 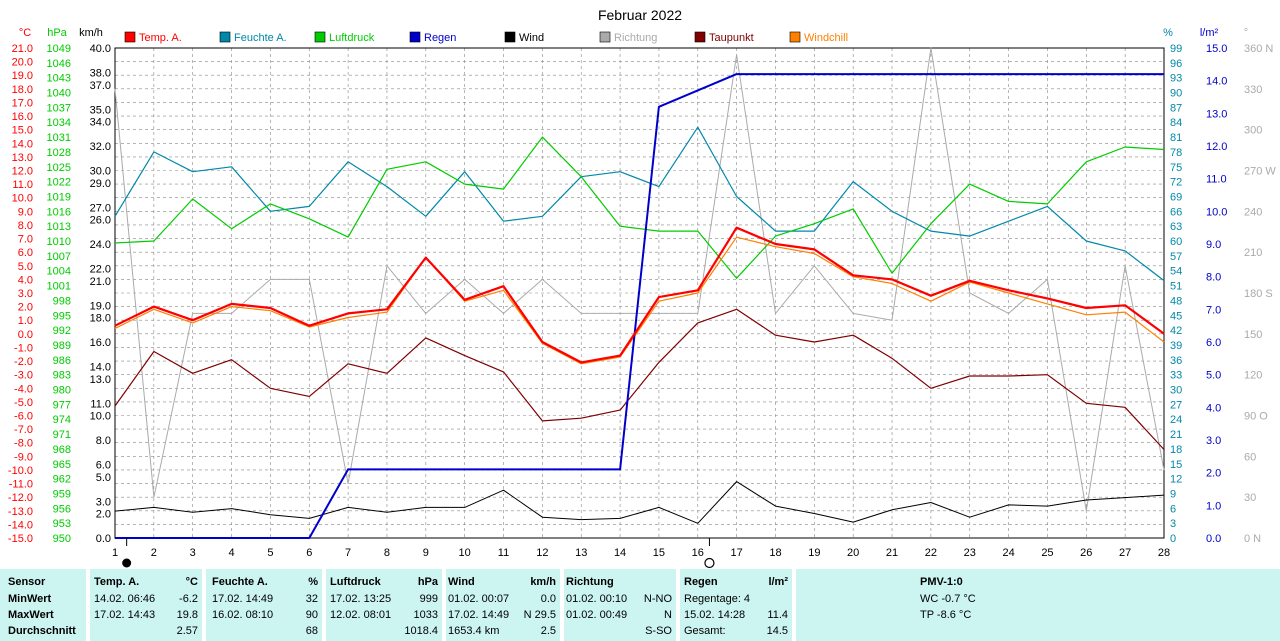 What do you see at coordinates (474, 631) in the screenshot?
I see `stats-wind-distance: 1653.4 km` at bounding box center [474, 631].